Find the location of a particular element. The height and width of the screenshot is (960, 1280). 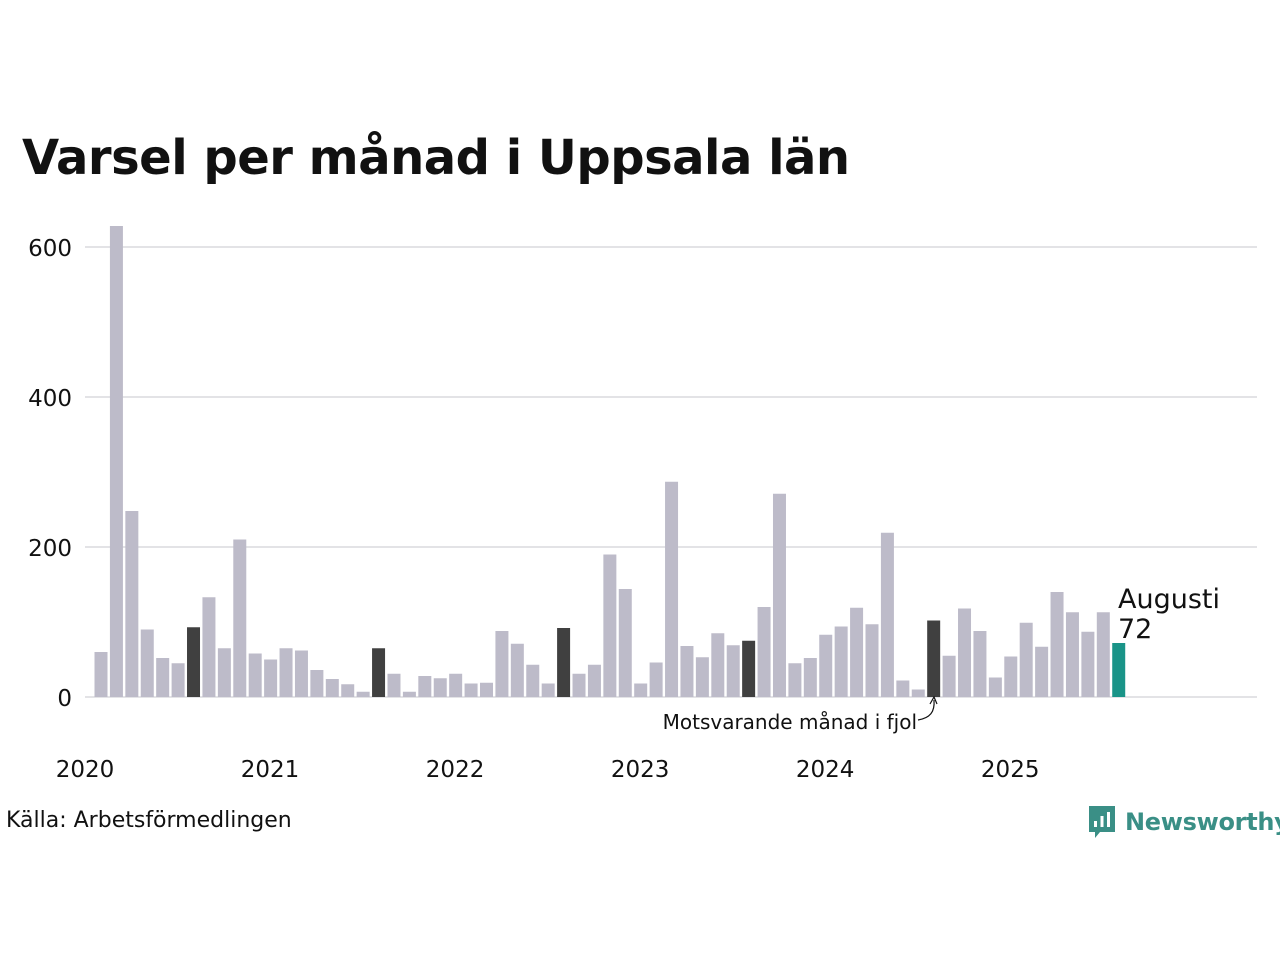

bar-chart-logo-icon is located at coordinates (1102, 822).